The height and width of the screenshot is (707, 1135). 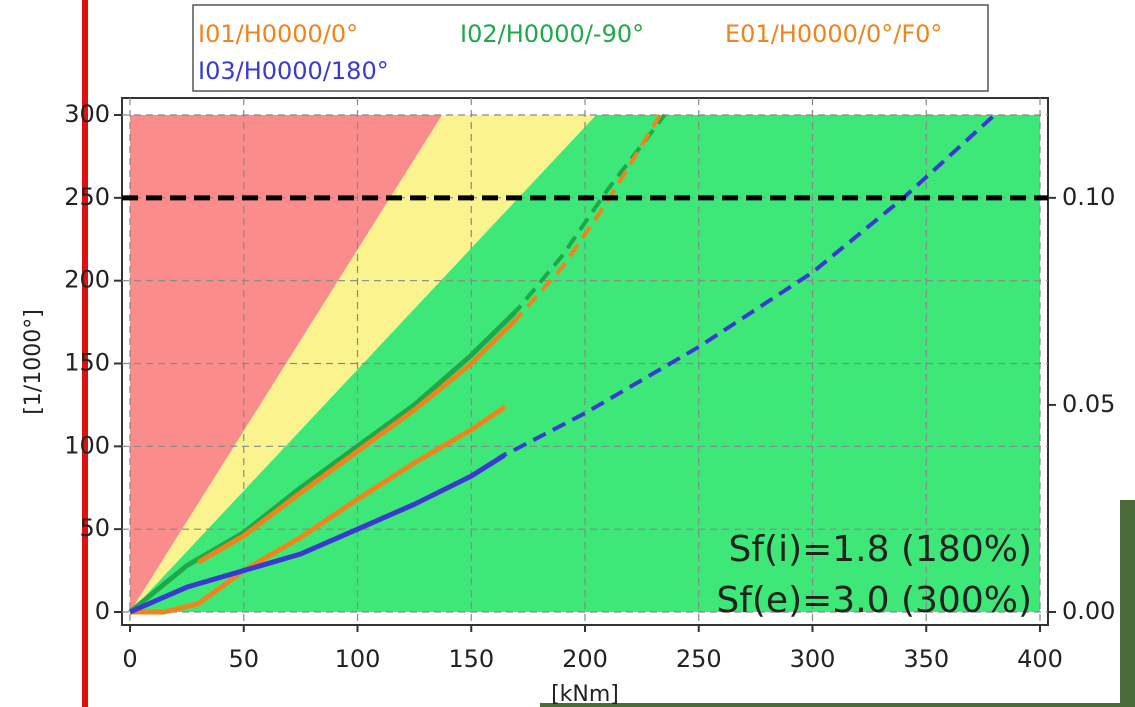 I want to click on y-tick-label: 0, so click(x=102, y=611).